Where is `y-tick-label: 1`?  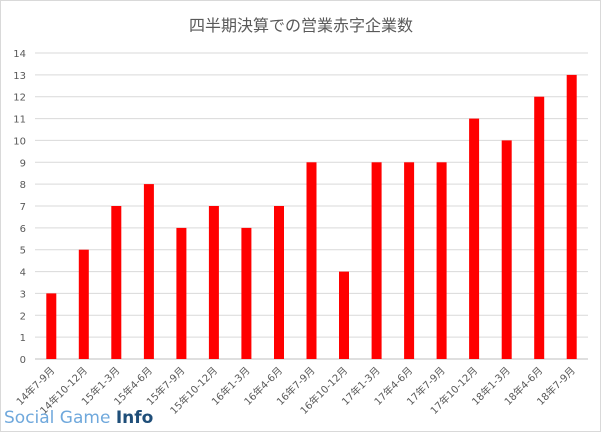
y-tick-label: 1 is located at coordinates (23, 338).